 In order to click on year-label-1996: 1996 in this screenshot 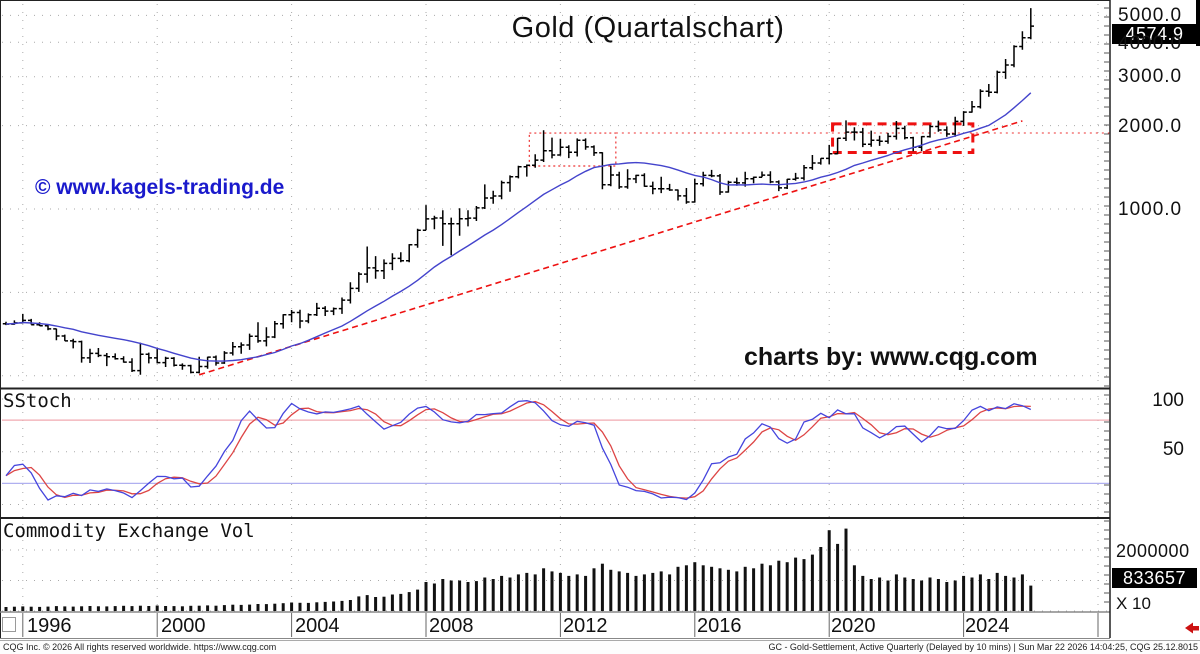, I will do `click(49, 626)`.